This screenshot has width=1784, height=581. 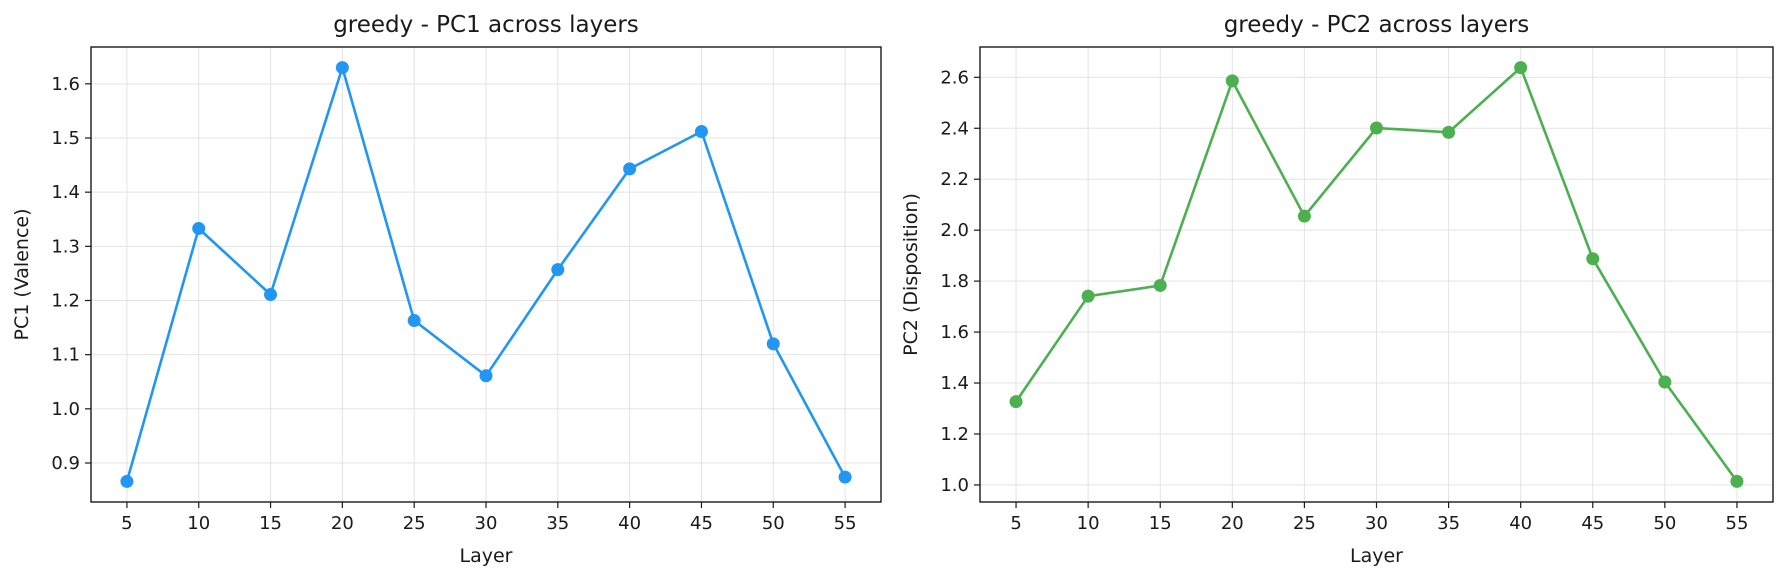 I want to click on pc1-y-tick-label: 1.1, so click(x=65, y=355).